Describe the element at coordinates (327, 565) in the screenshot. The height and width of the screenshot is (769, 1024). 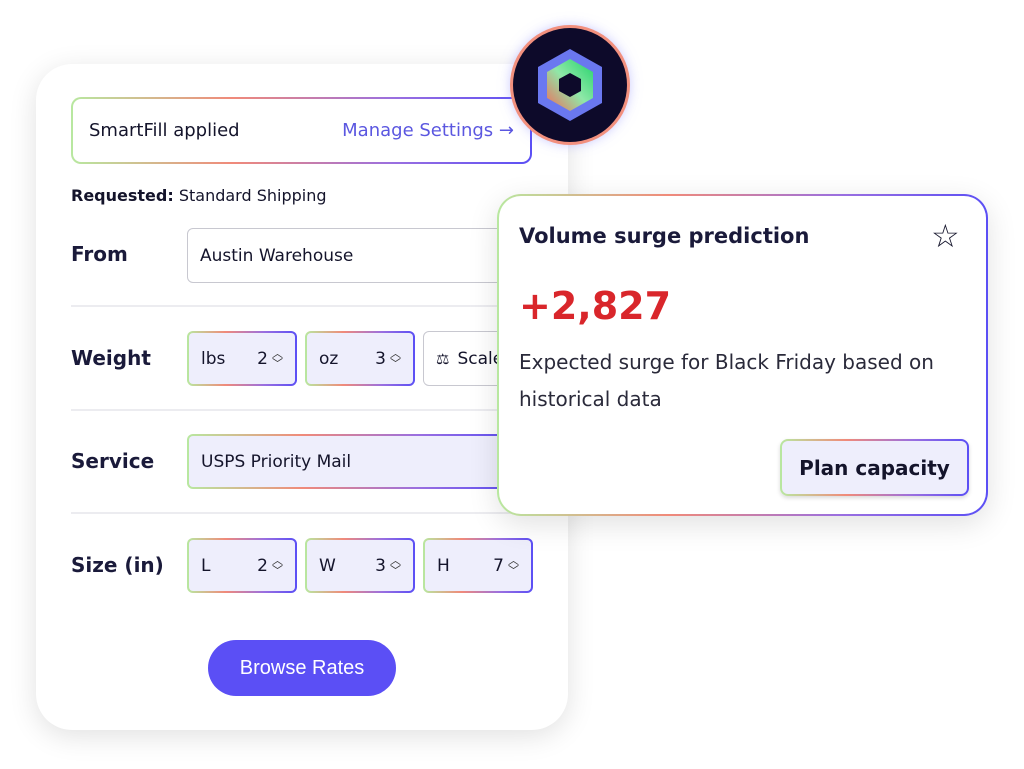
I see `width-unit: W` at that location.